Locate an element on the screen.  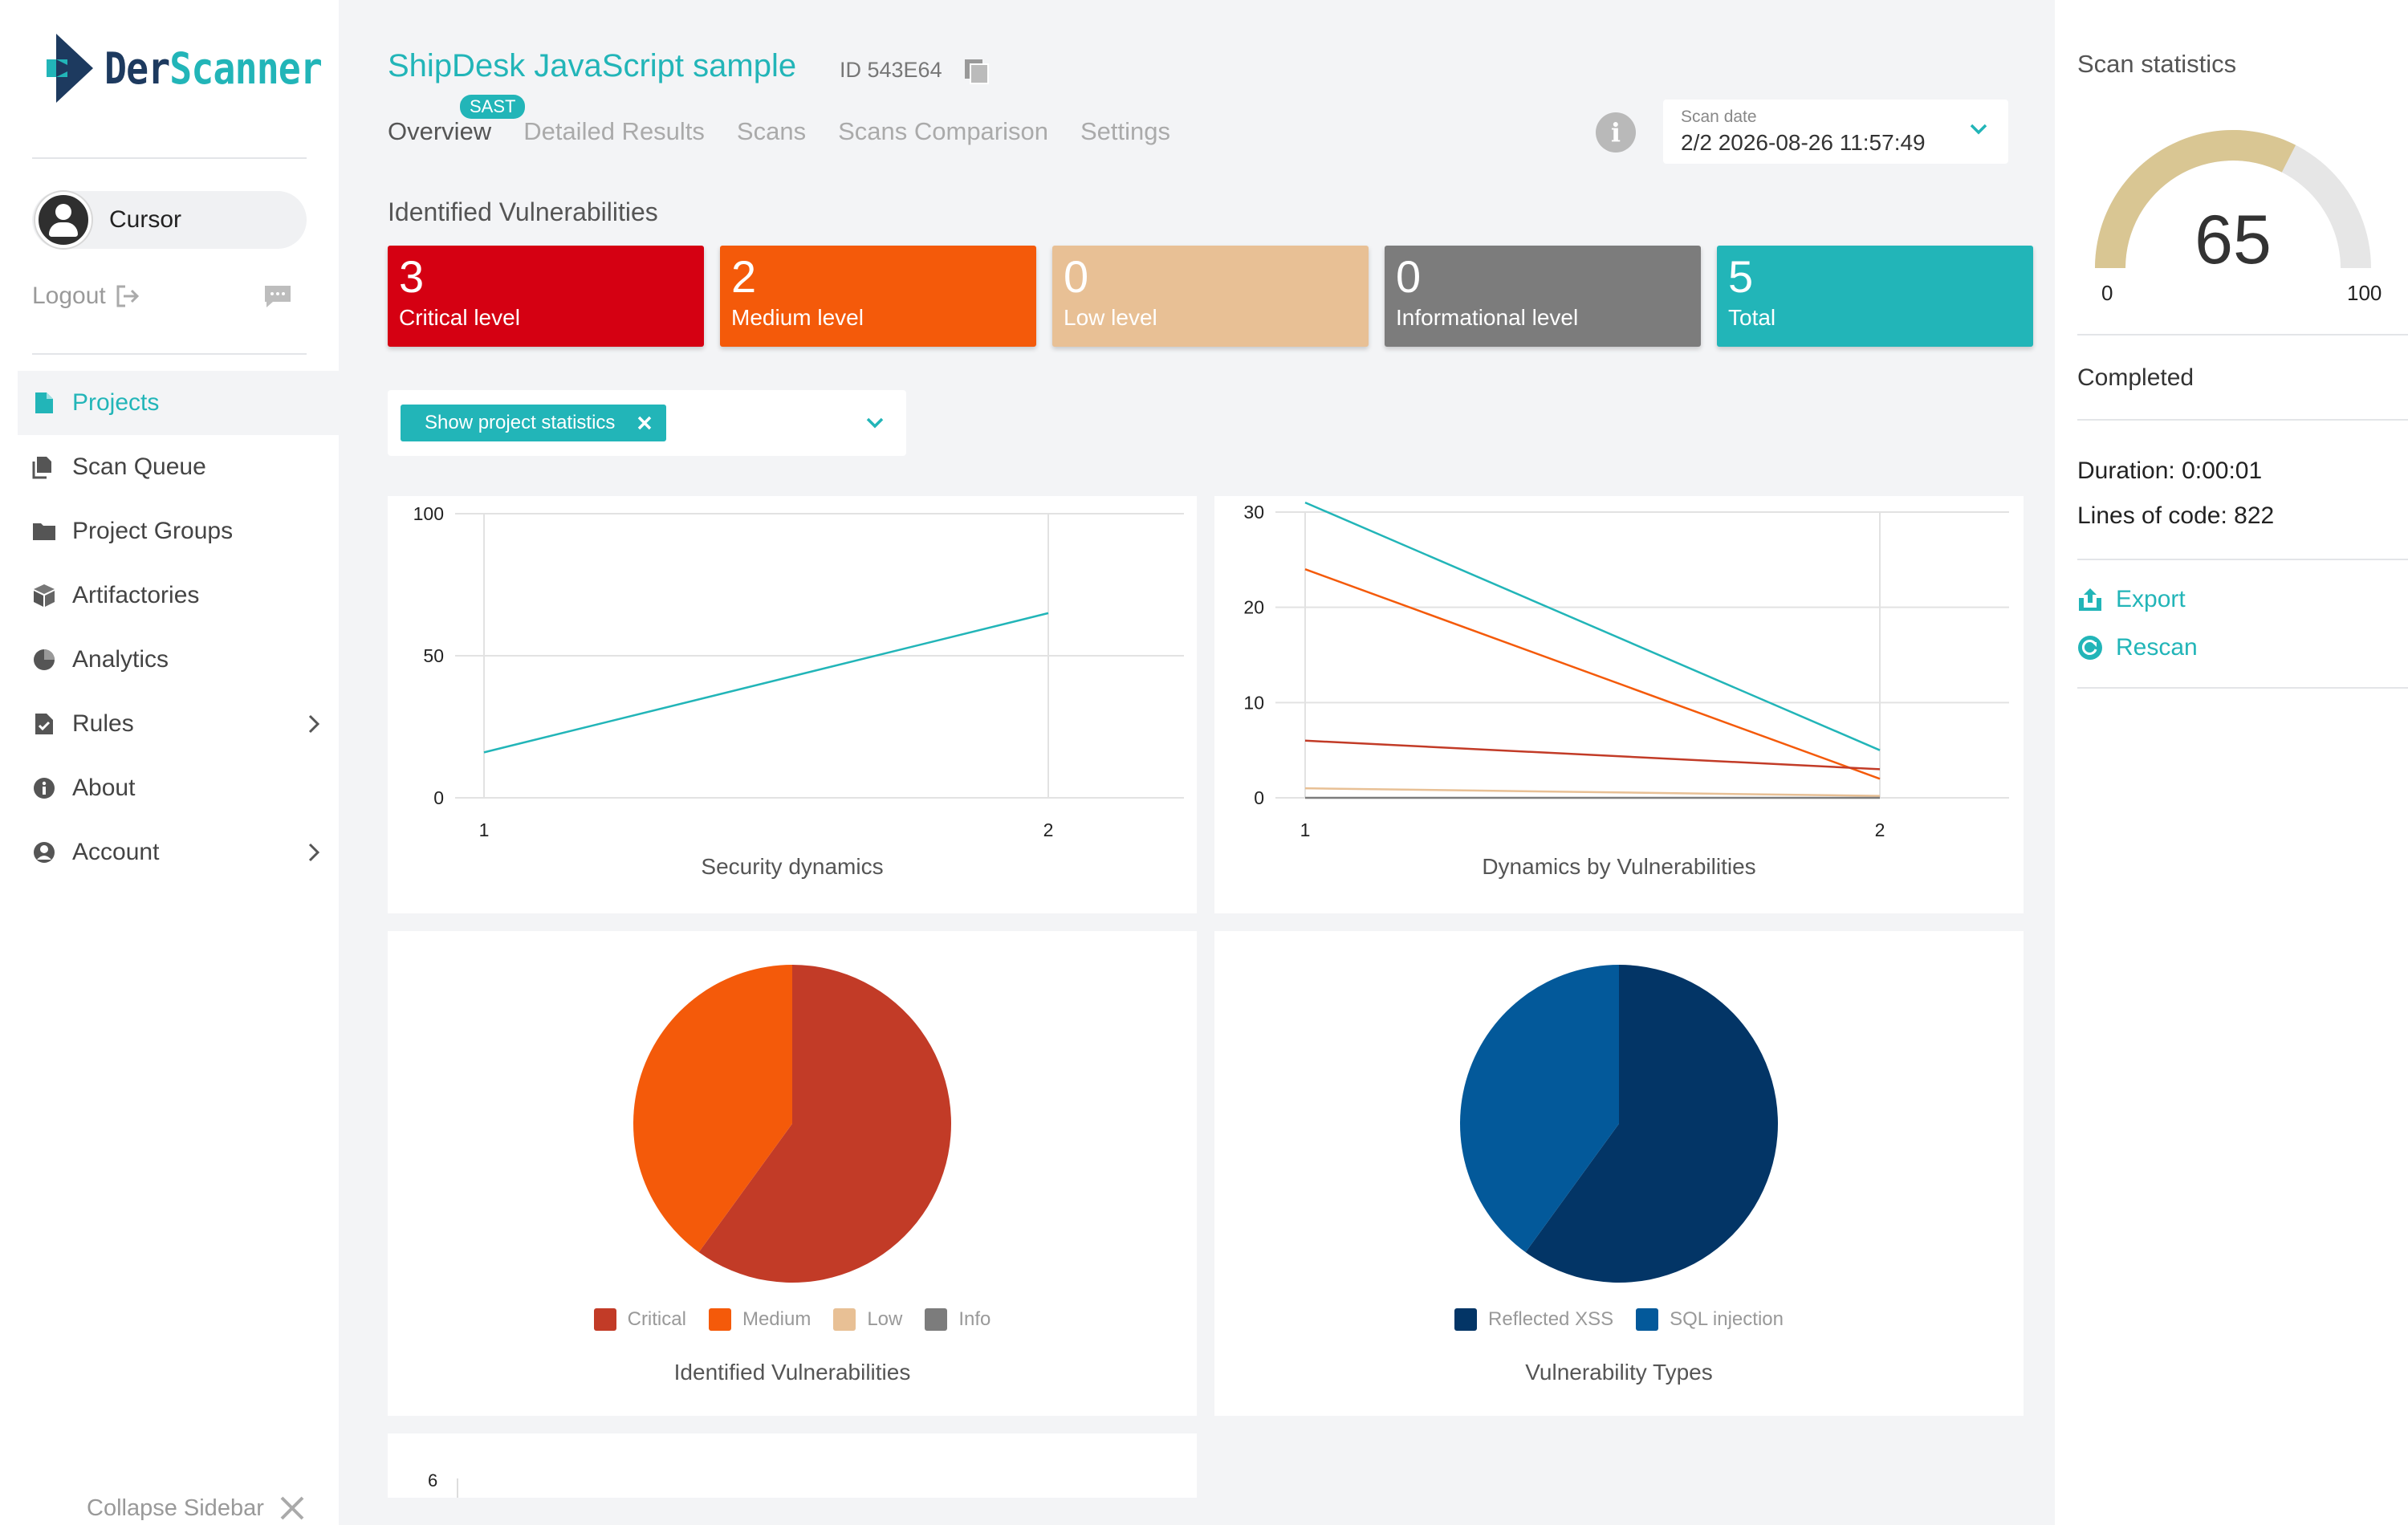
pie-icon is located at coordinates (44, 660).